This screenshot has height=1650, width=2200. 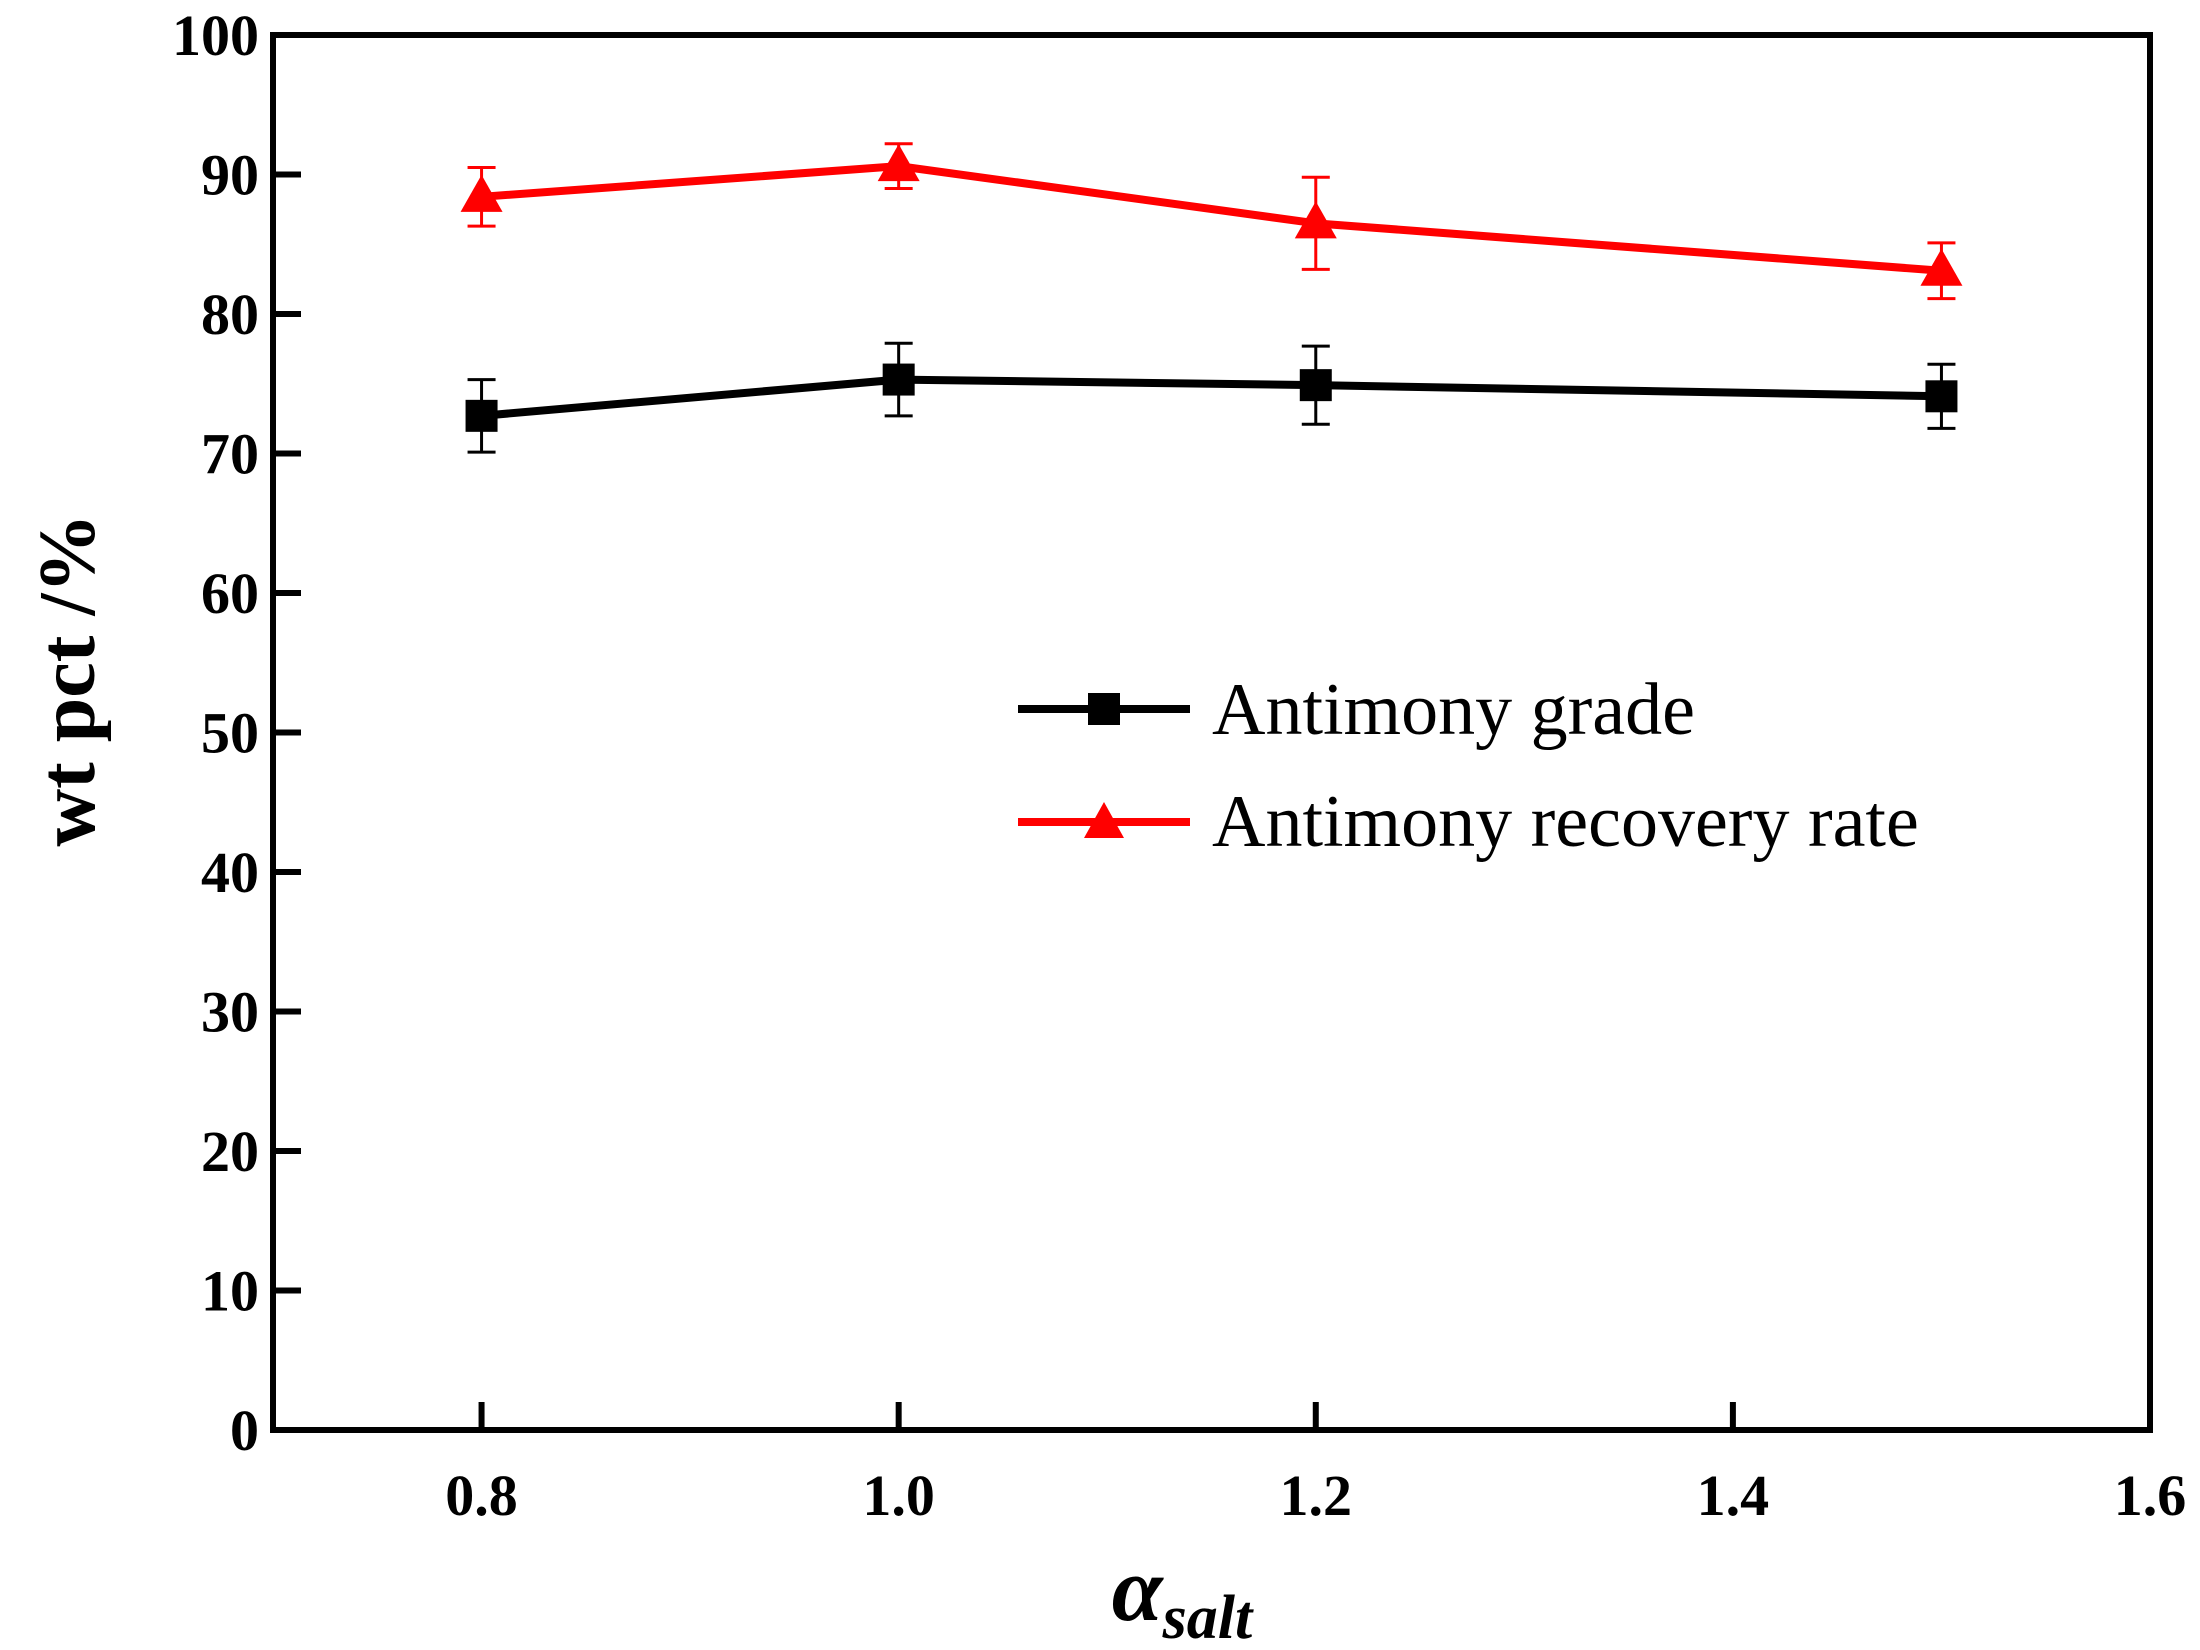 What do you see at coordinates (898, 1495) in the screenshot?
I see `x-tick-label: 1.0` at bounding box center [898, 1495].